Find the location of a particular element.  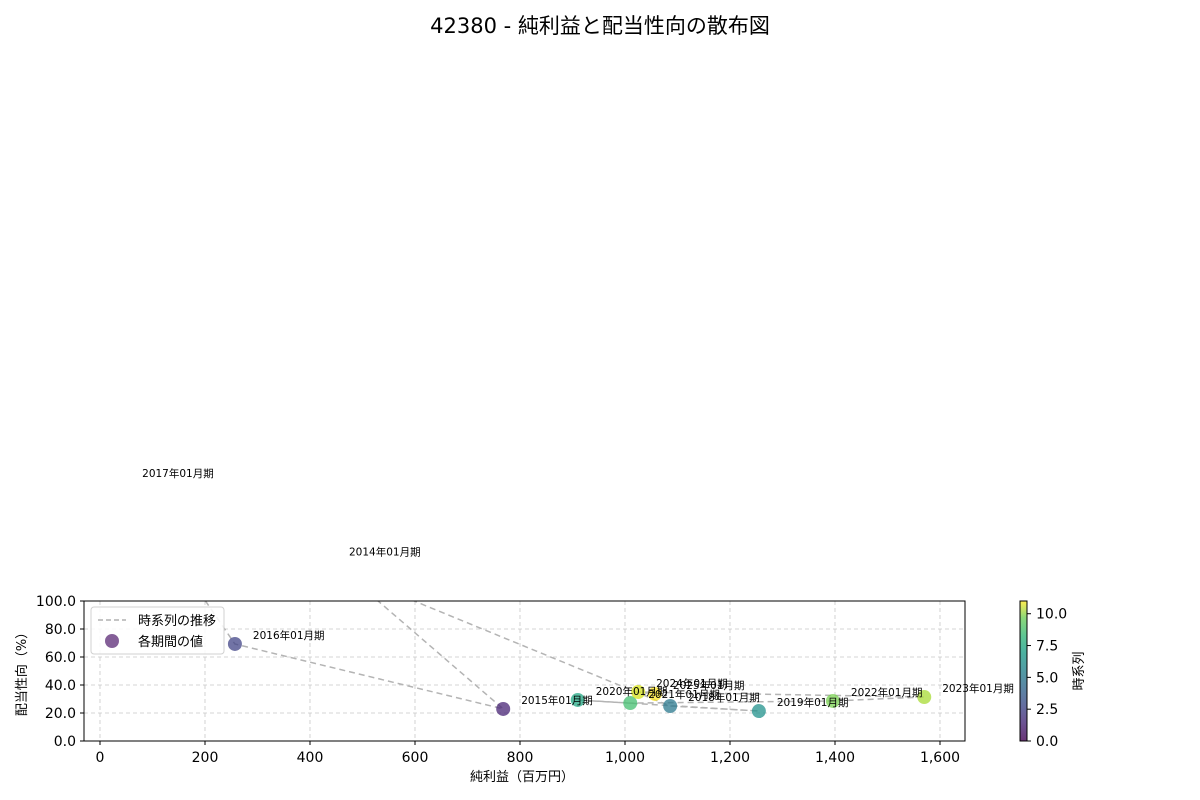

point-label: 2022年01月期 is located at coordinates (887, 692).